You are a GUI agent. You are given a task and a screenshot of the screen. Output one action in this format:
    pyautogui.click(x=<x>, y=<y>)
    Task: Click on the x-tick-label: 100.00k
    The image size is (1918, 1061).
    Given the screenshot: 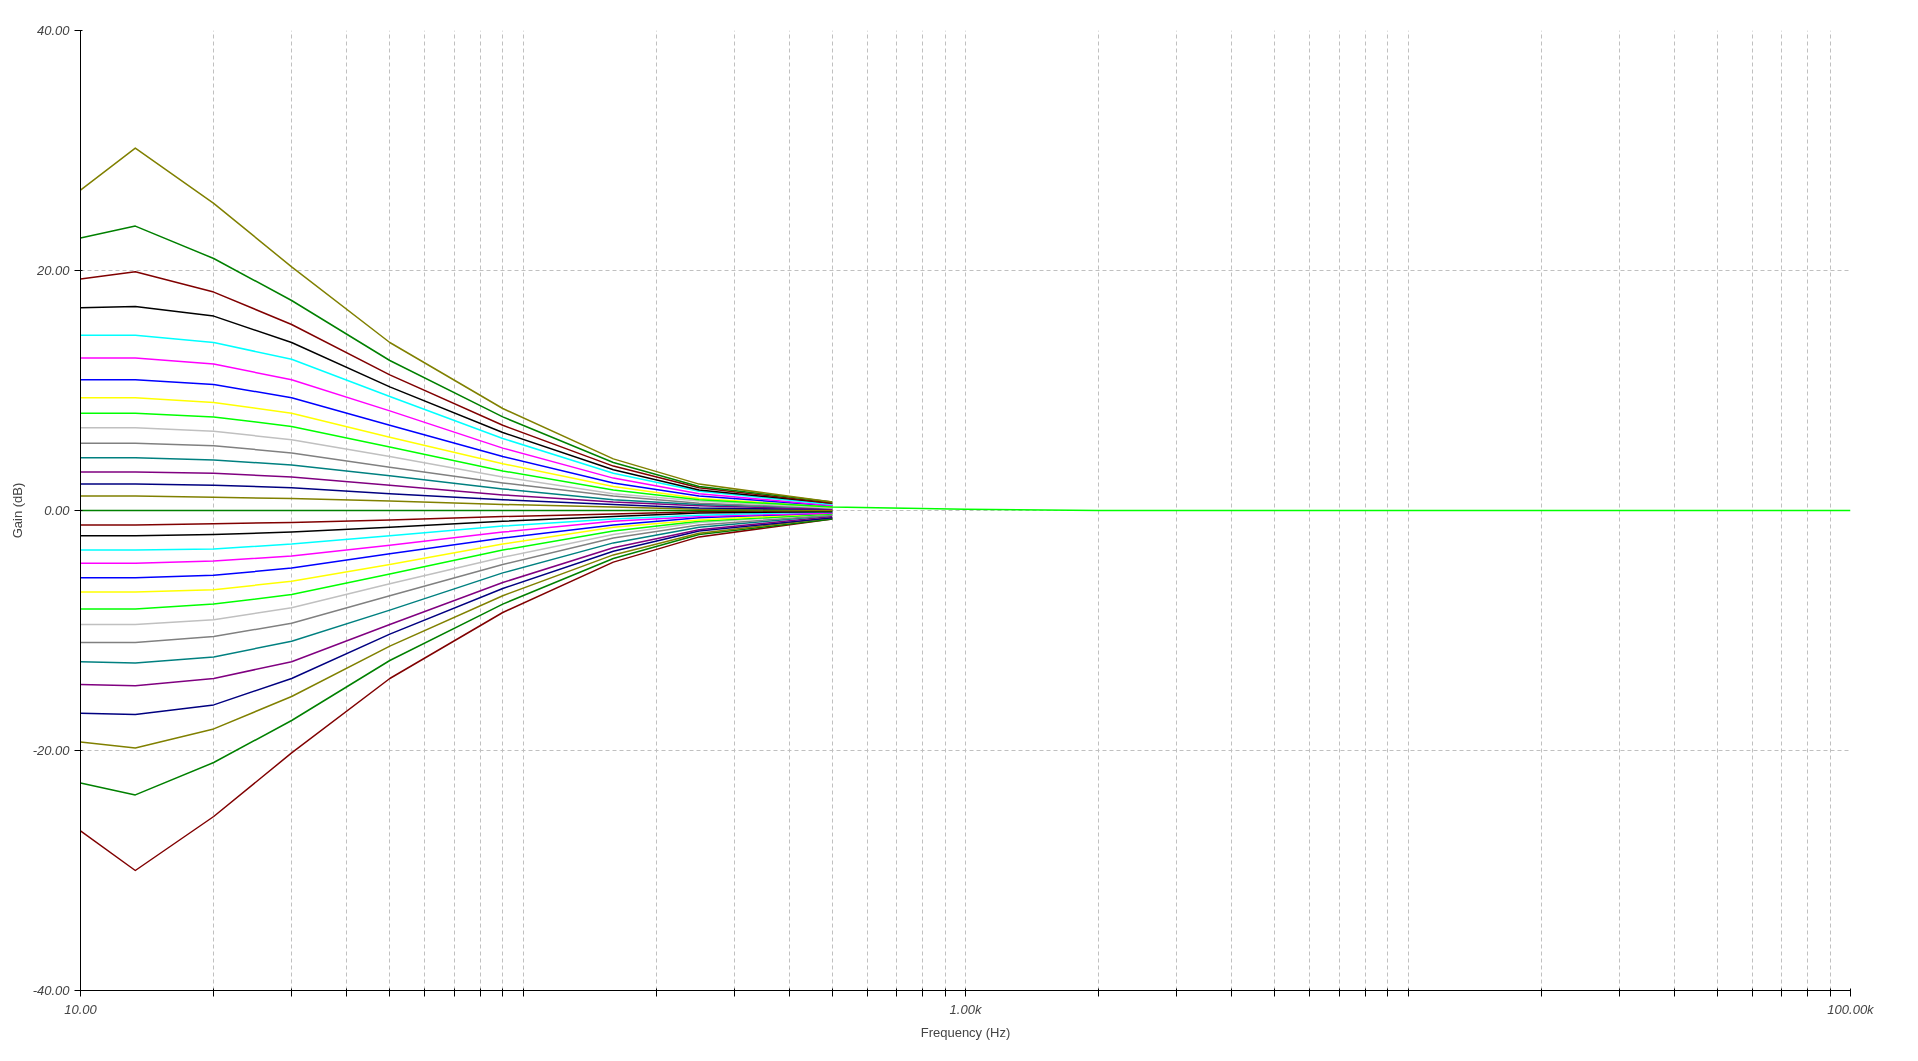 What is the action you would take?
    pyautogui.click(x=1851, y=1009)
    